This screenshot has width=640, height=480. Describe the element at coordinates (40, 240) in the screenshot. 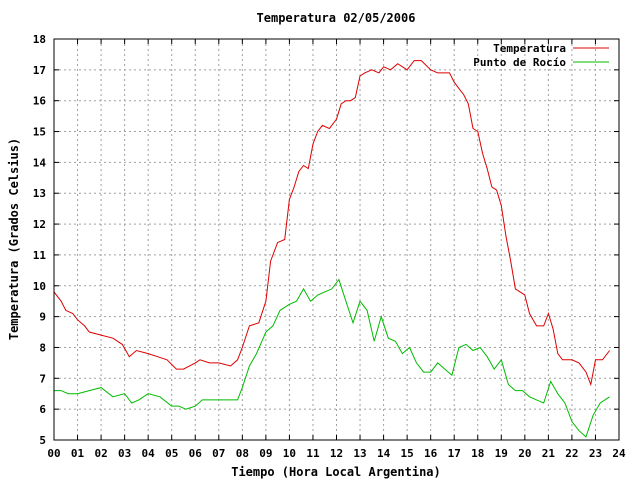

I see `y-tick-labels: 5 6 7 8 9 10 11 12 13 14 15 16 17 18` at that location.